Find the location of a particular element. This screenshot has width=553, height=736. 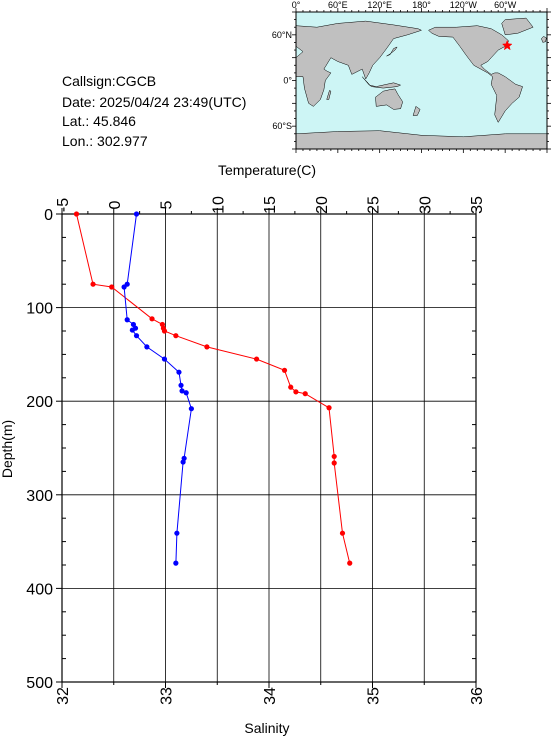

temperature-tick-label: 10 is located at coordinates (218, 205).